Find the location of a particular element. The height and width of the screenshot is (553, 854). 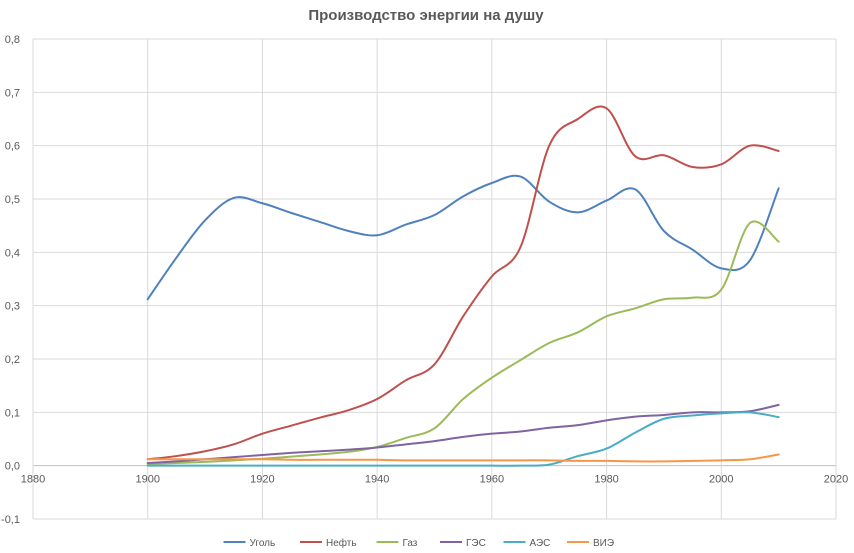

x-tick-label: 1980 is located at coordinates (606, 480).